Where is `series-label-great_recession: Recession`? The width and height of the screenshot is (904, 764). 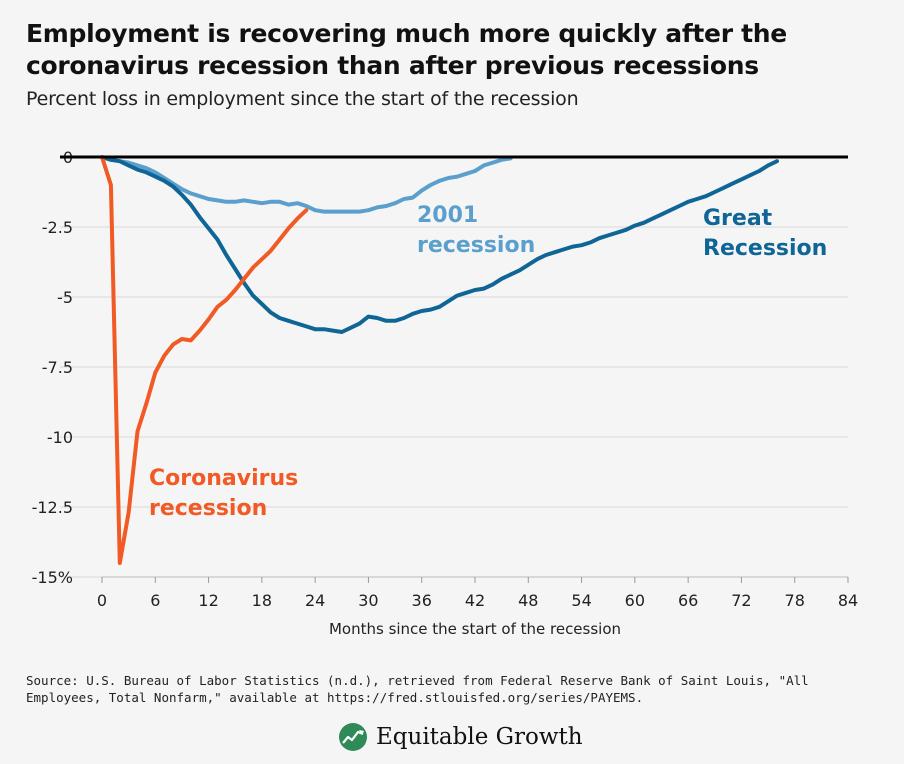
series-label-great_recession: Recession is located at coordinates (765, 248).